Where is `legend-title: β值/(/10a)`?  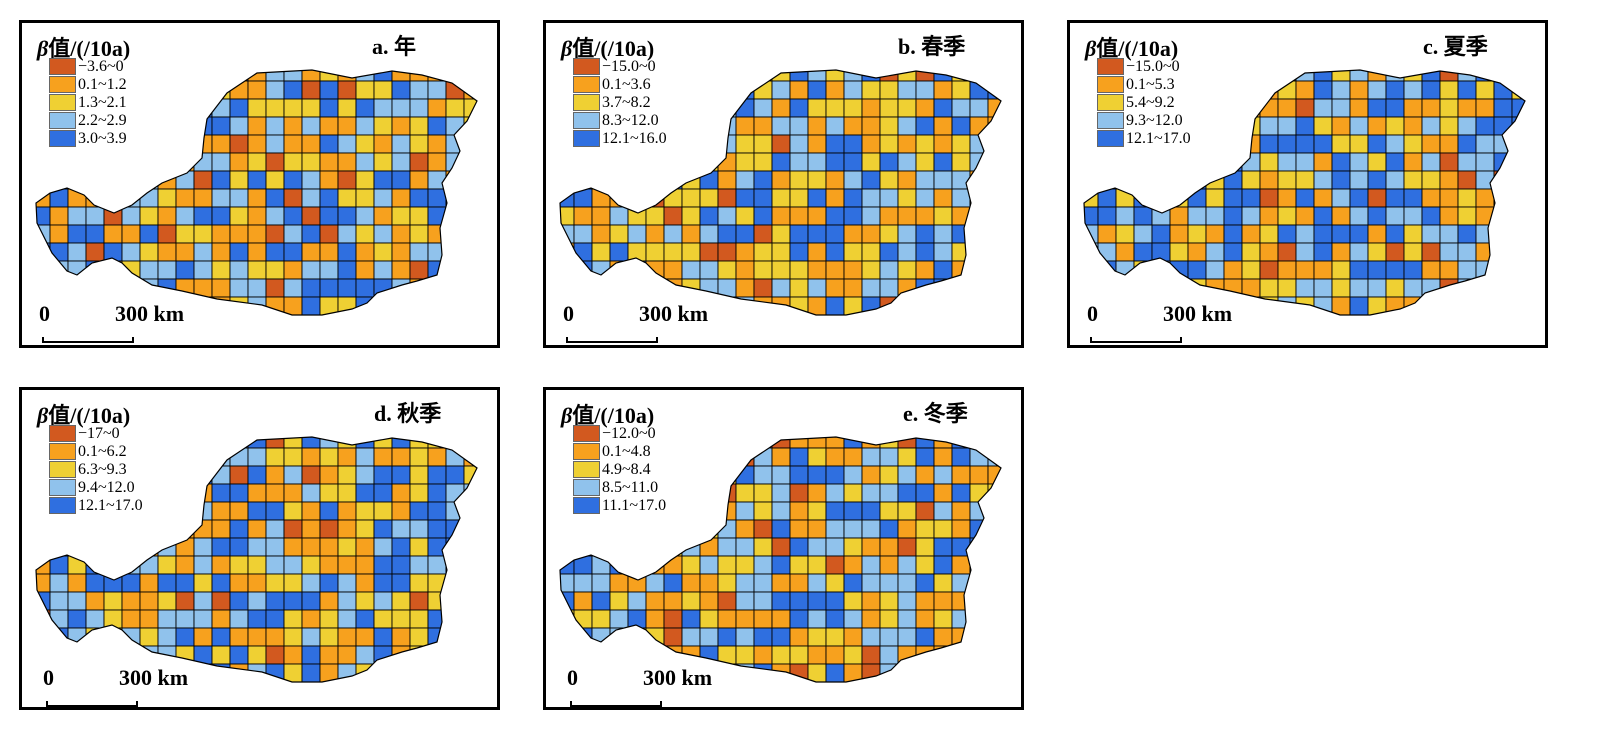
legend-title: β值/(/10a) is located at coordinates (1132, 48).